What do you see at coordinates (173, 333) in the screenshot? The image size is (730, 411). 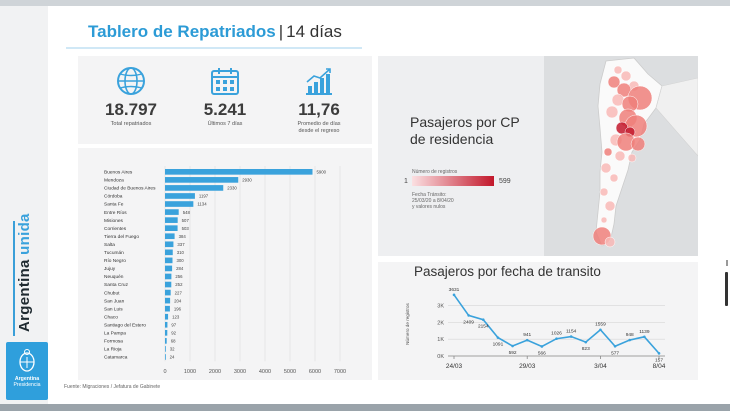 I see `bar-value-label: 92` at bounding box center [173, 333].